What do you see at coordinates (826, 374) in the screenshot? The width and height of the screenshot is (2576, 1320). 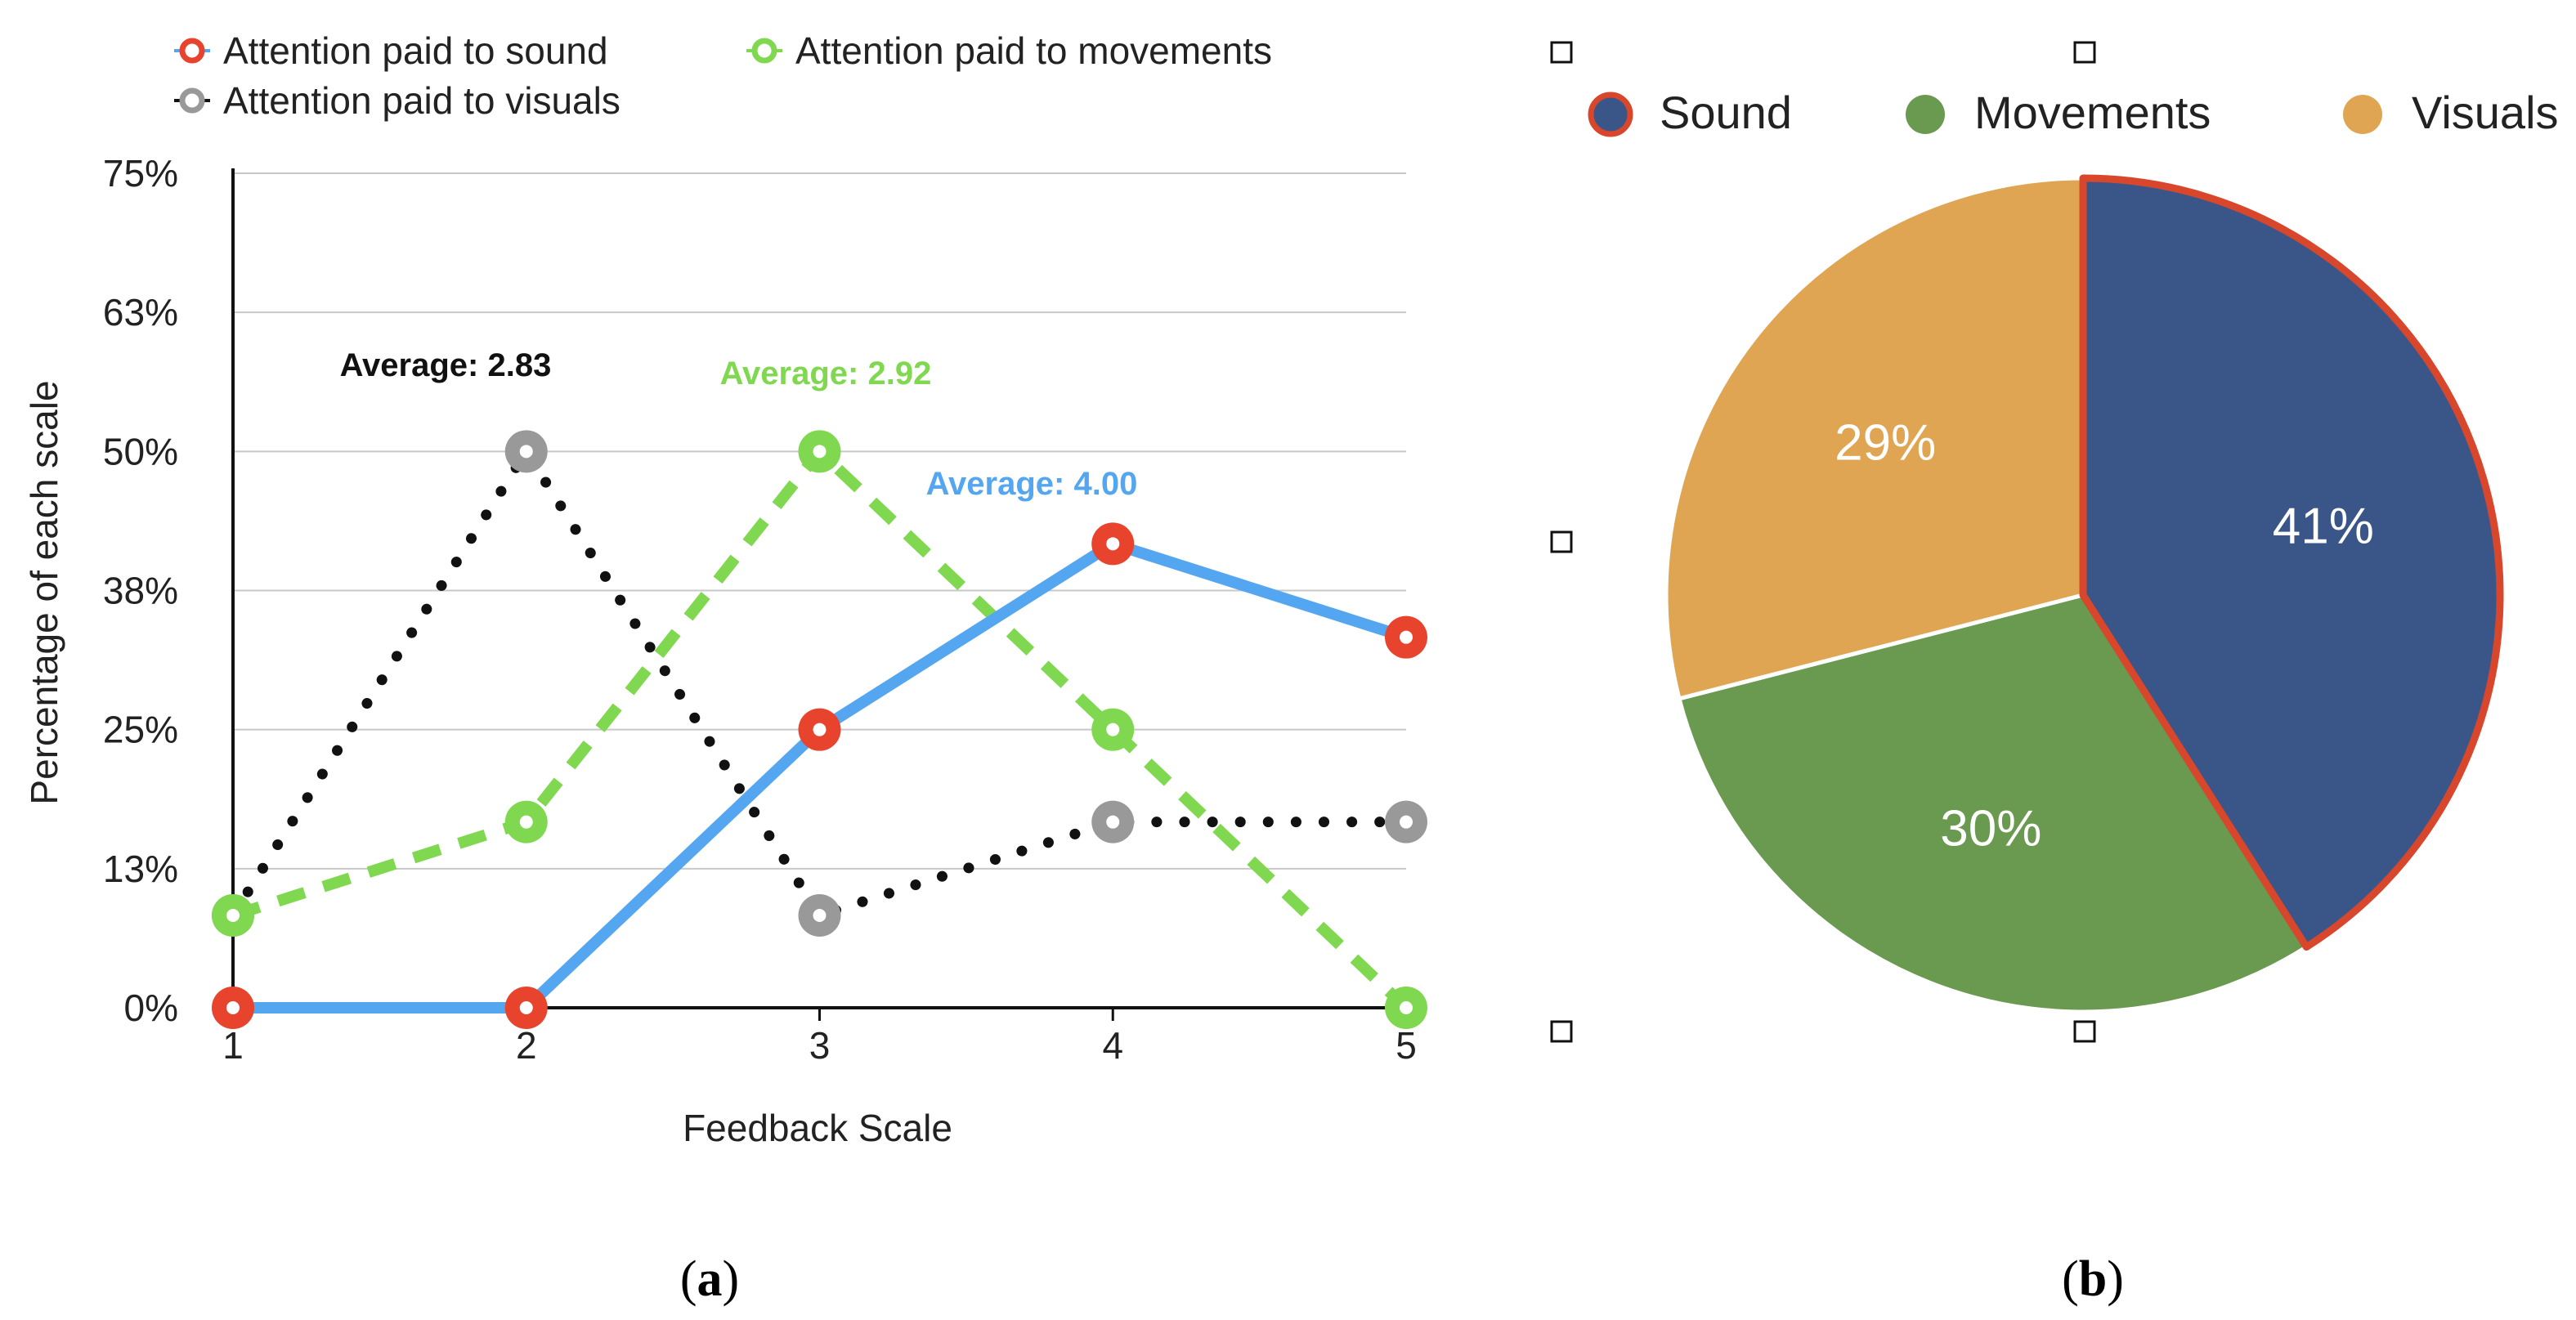 I see `average-annotation: Average: 2.92` at bounding box center [826, 374].